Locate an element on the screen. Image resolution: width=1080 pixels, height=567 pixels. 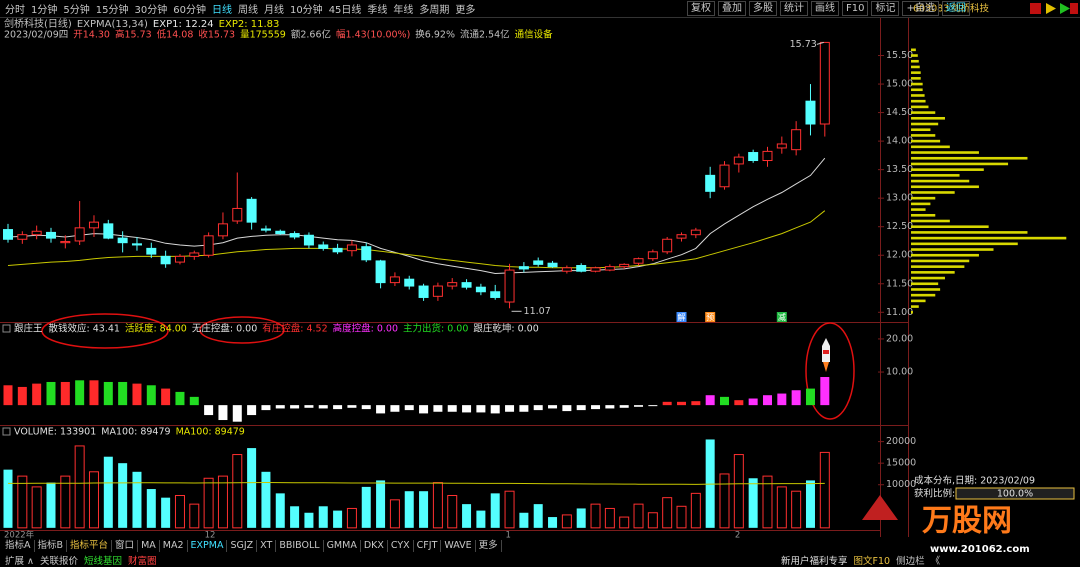
period-tab: 45日线 is located at coordinates (345, 10).